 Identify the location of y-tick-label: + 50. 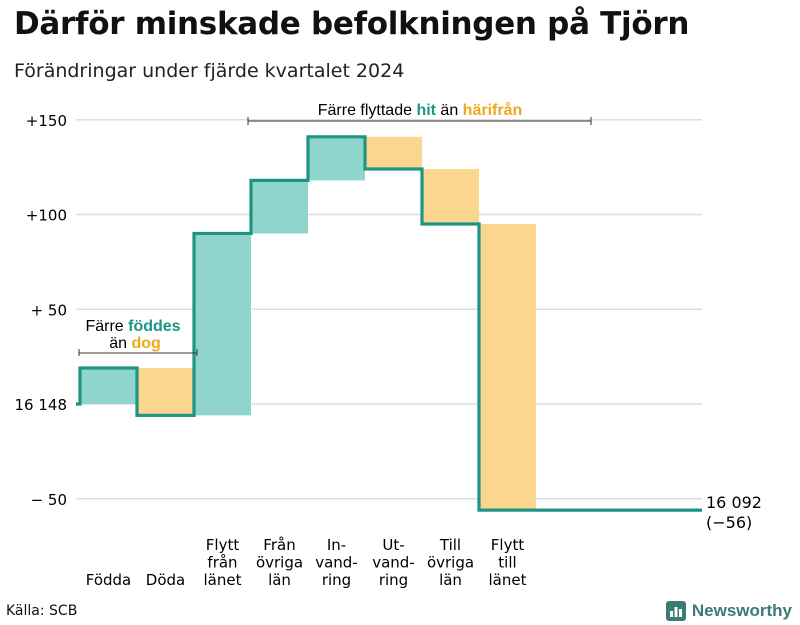
(49, 310).